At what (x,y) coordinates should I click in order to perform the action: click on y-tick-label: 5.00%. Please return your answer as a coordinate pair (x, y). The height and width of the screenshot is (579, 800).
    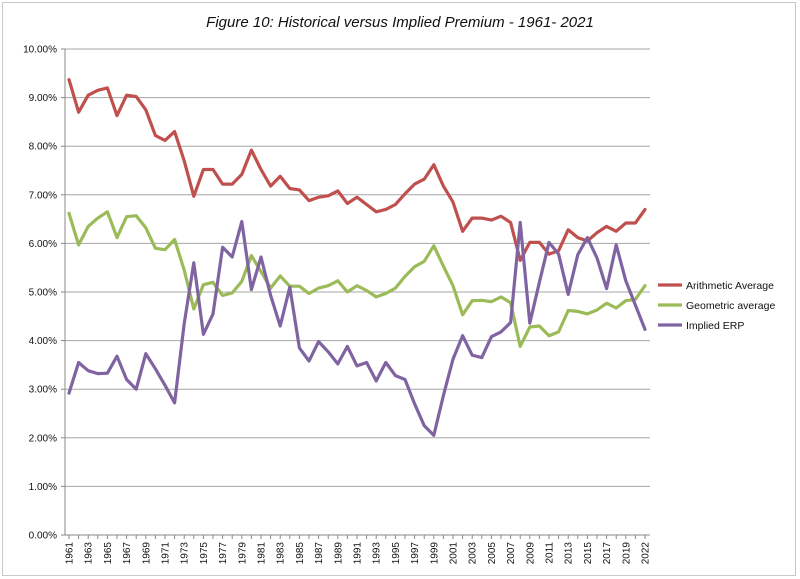
    Looking at the image, I should click on (43, 293).